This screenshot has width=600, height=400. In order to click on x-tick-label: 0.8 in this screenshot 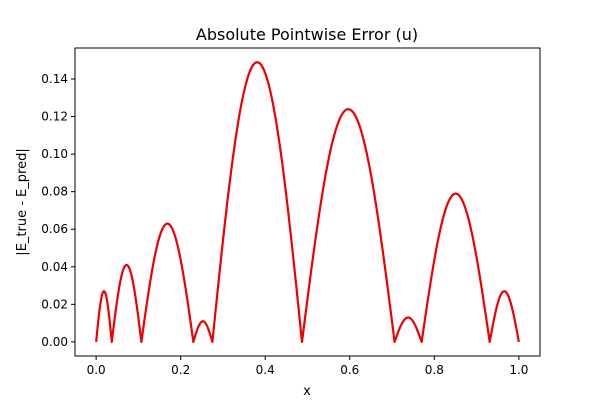, I will do `click(434, 370)`.